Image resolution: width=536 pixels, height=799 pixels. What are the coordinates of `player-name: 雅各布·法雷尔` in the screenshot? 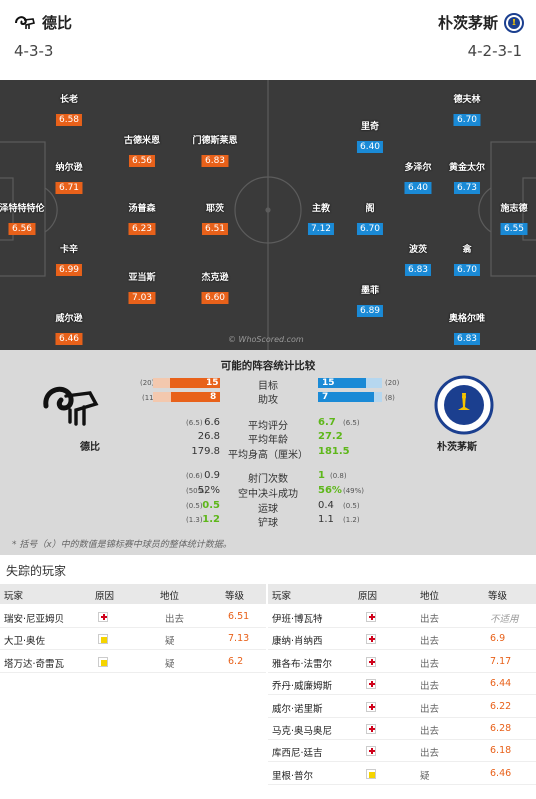 It's located at (302, 664).